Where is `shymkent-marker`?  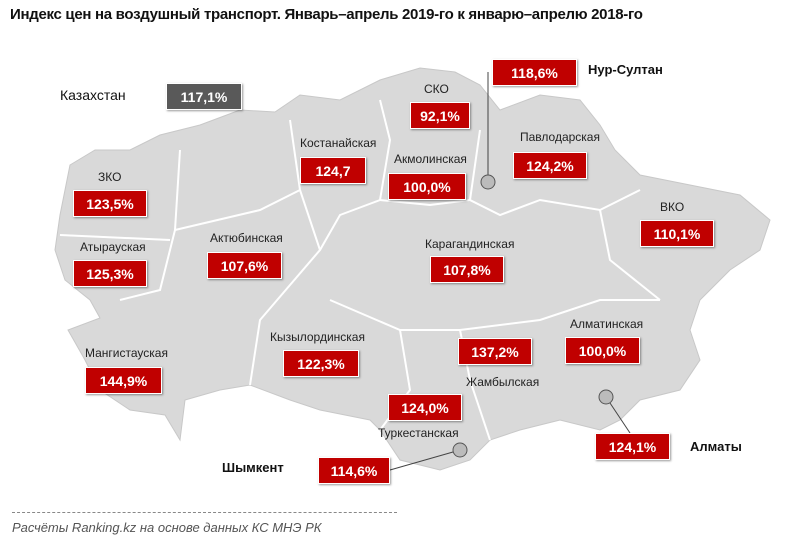
shymkent-marker is located at coordinates (460, 450).